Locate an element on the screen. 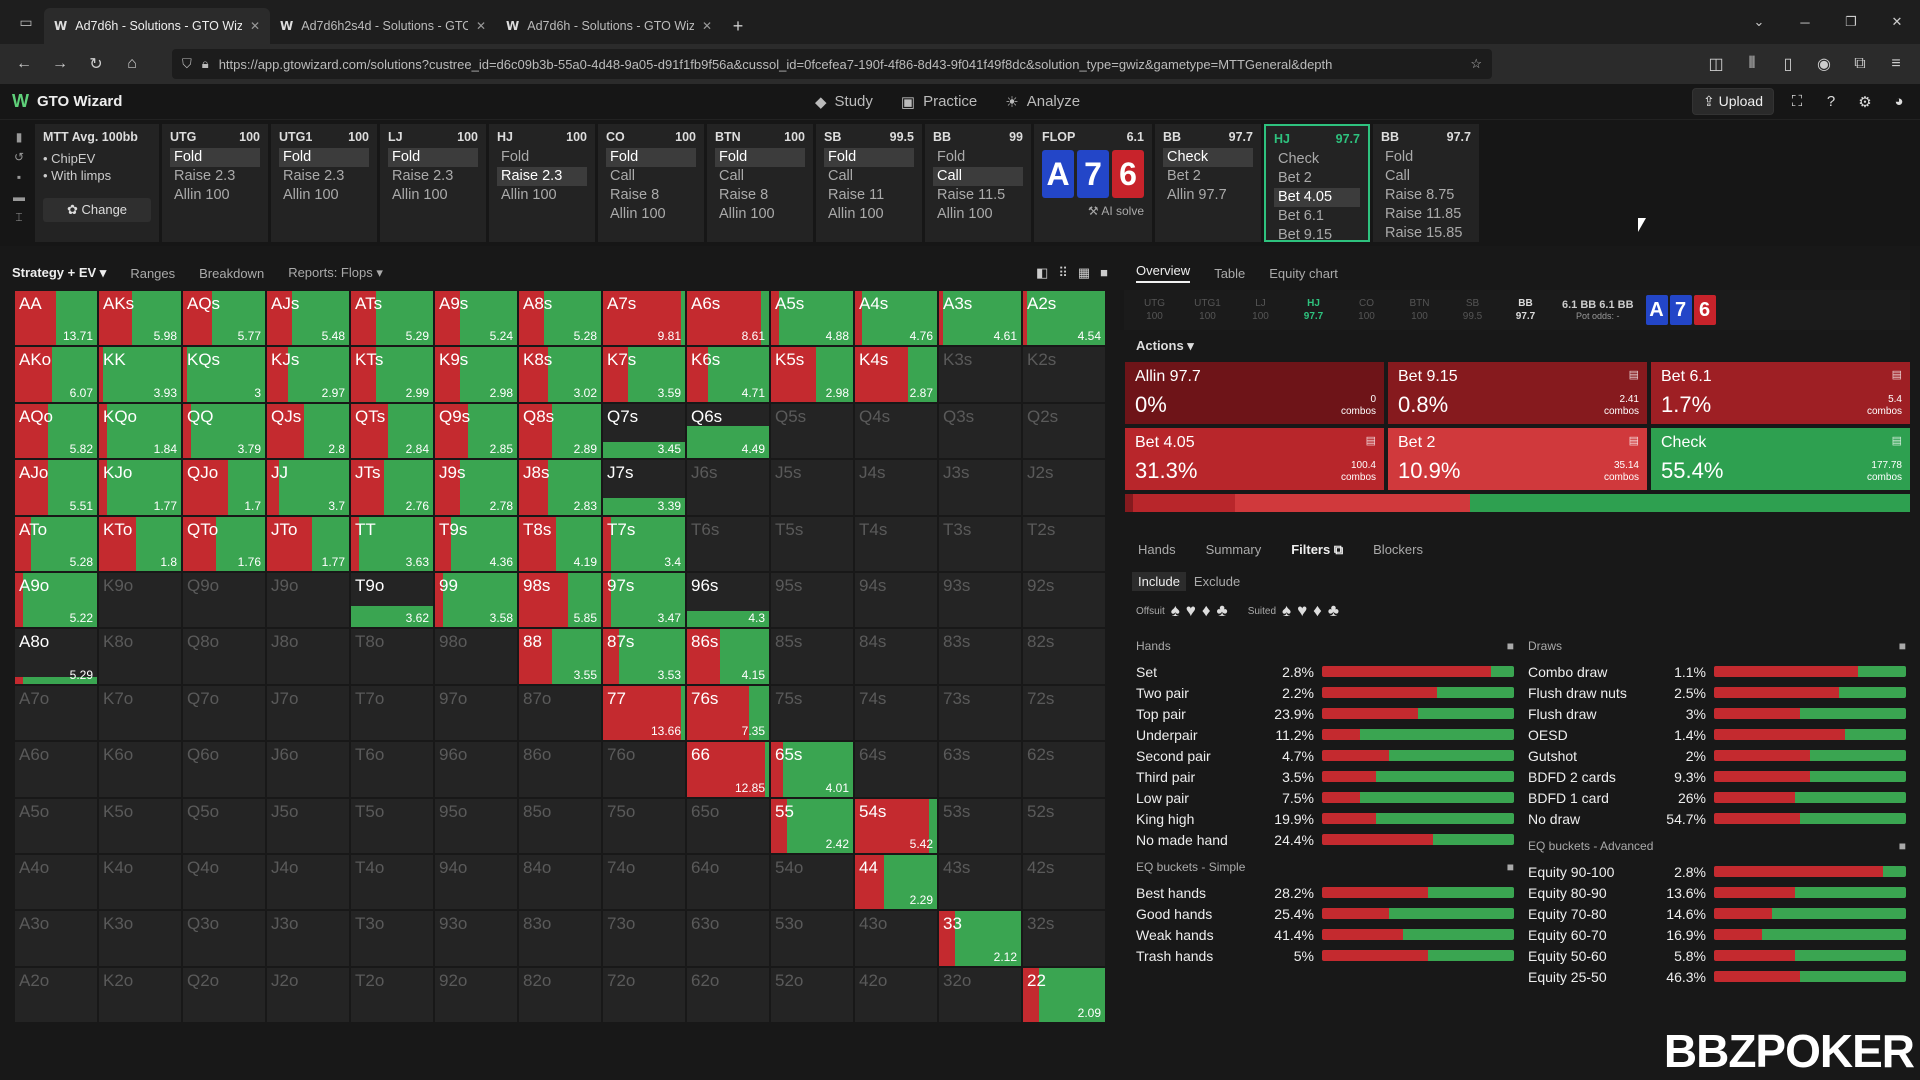 The height and width of the screenshot is (1080, 1920). hand-cell: 96s 4.3 is located at coordinates (728, 600).